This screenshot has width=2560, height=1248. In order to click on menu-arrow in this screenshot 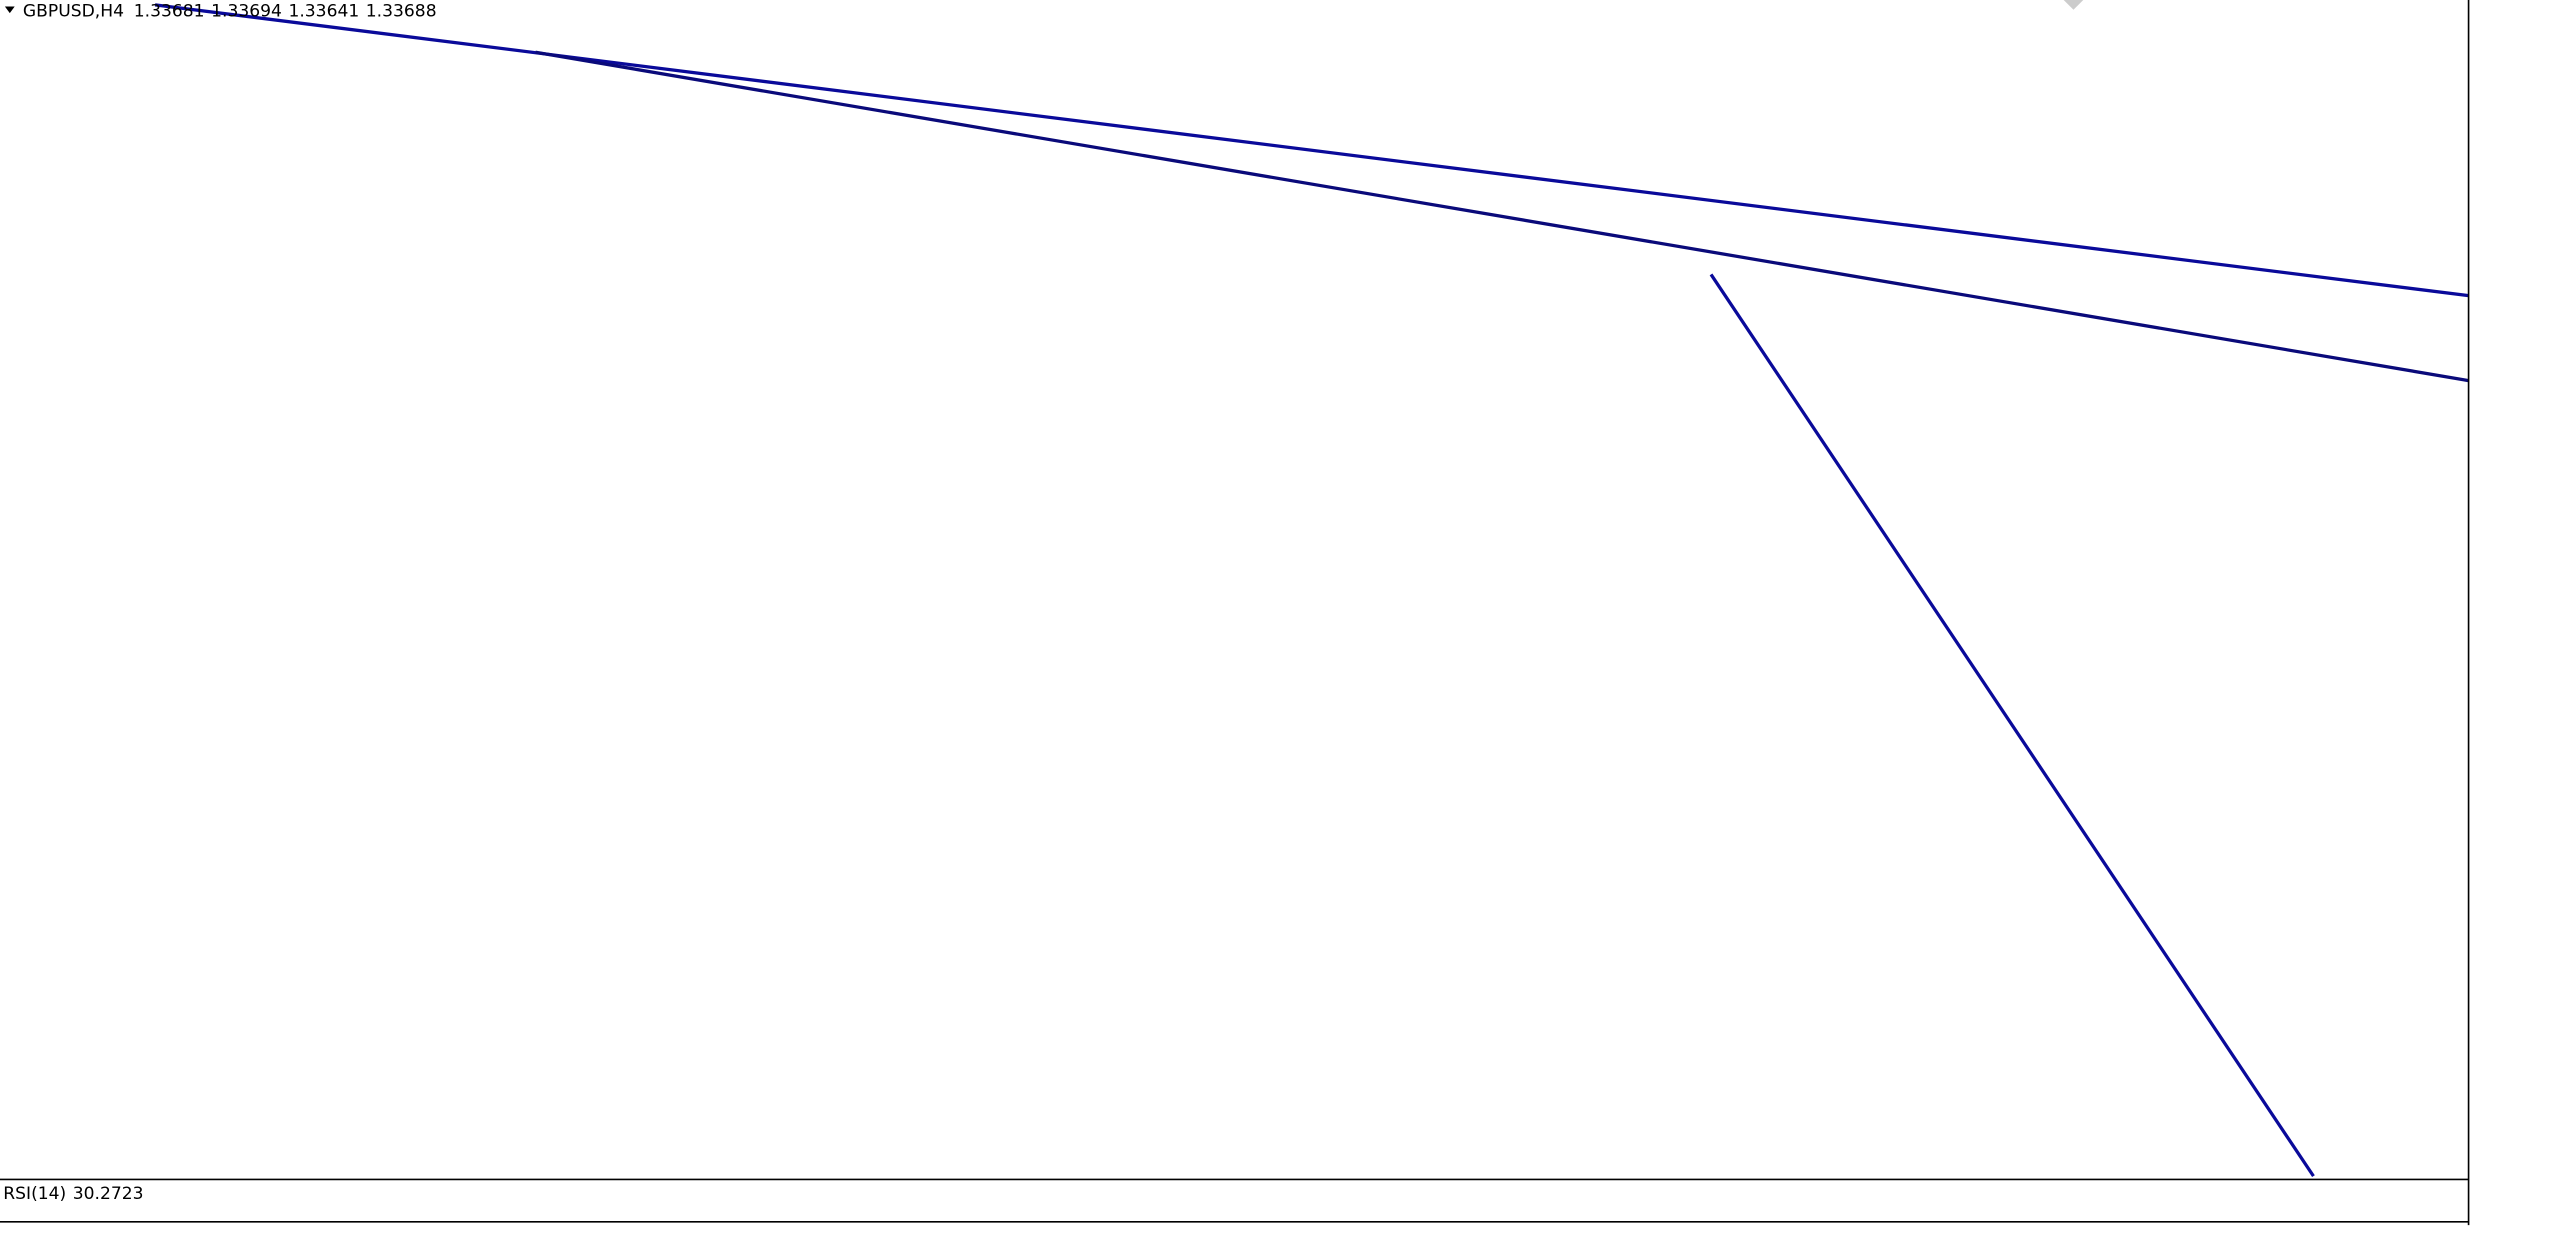, I will do `click(9, 10)`.